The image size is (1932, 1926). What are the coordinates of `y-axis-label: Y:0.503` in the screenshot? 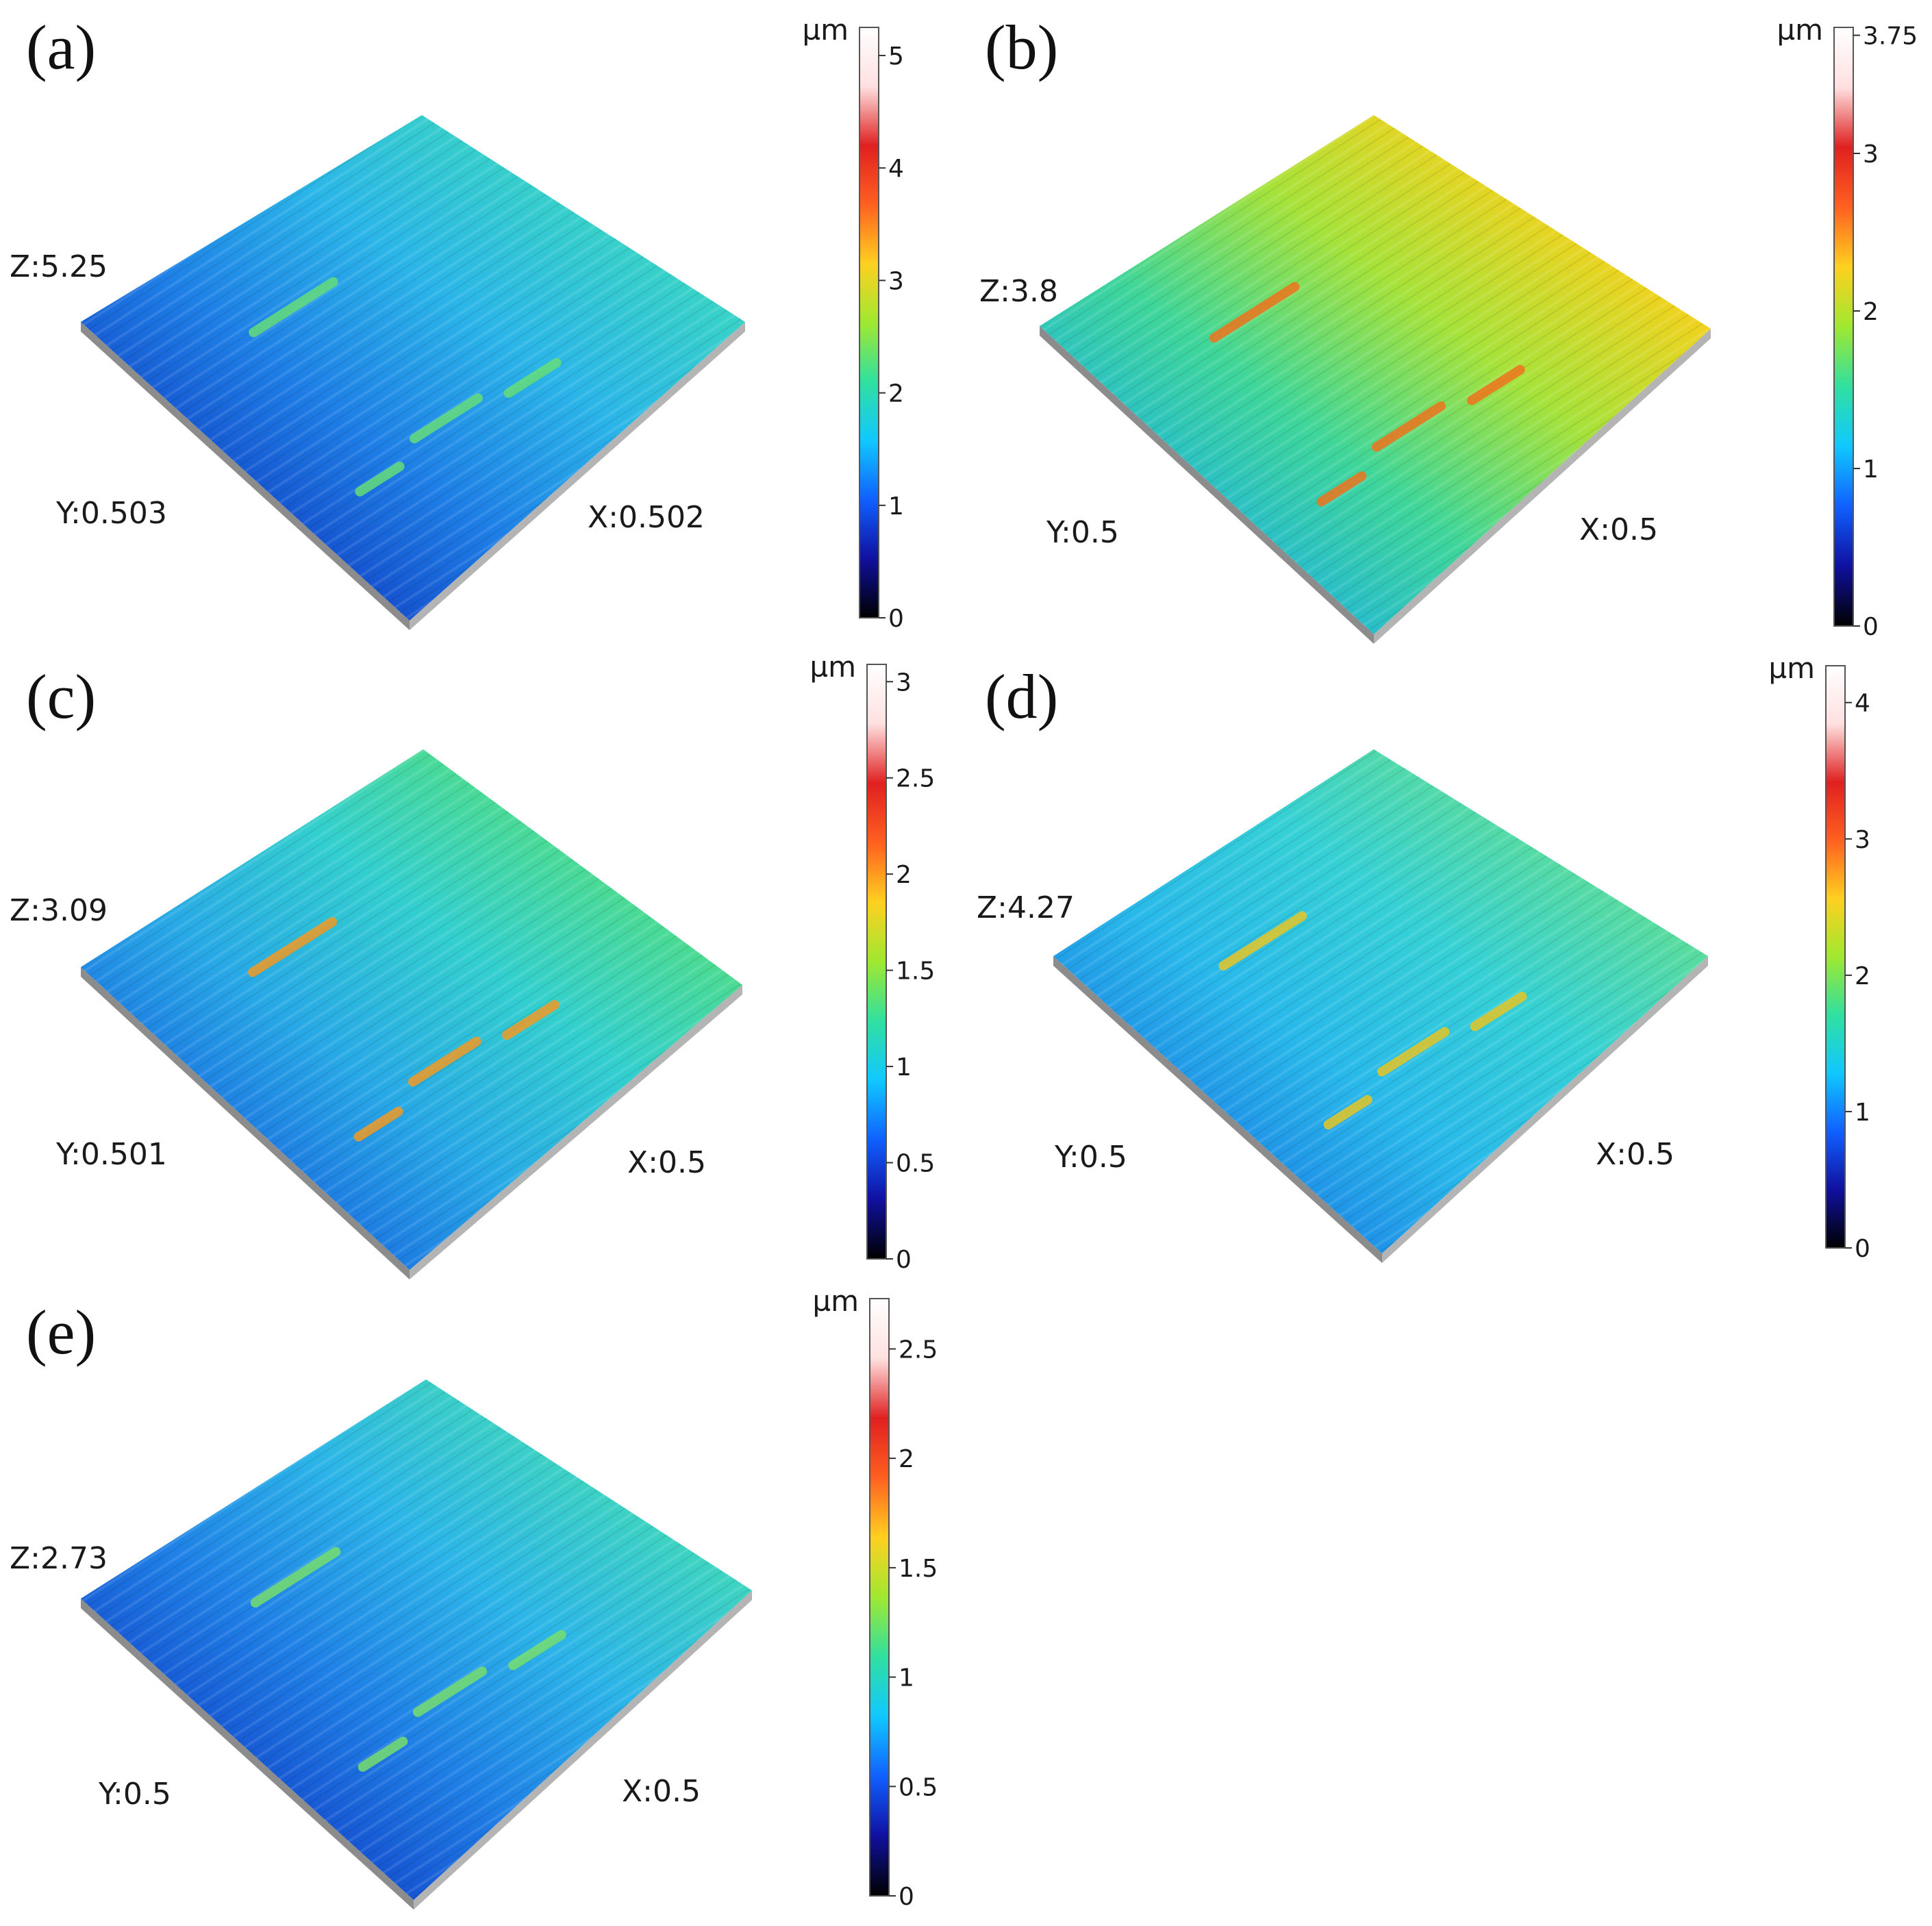 It's located at (111, 513).